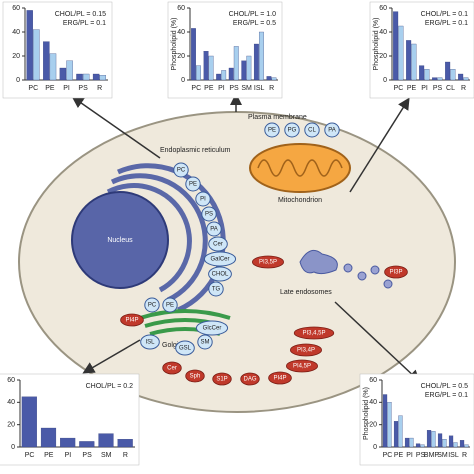 The image size is (474, 474). I want to click on label: Late endosomes, so click(306, 292).